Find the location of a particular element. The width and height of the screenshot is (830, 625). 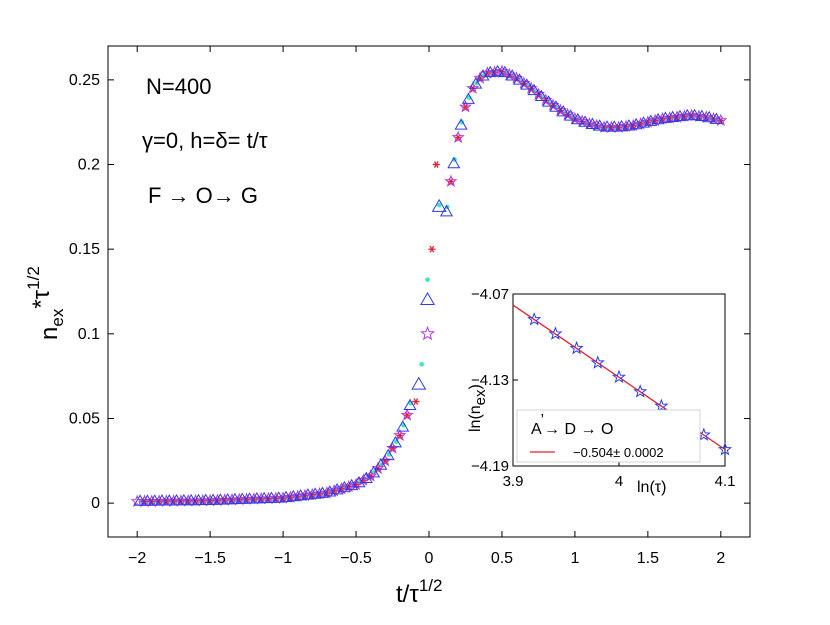

y-tick-label: 0.15 is located at coordinates (84, 249).